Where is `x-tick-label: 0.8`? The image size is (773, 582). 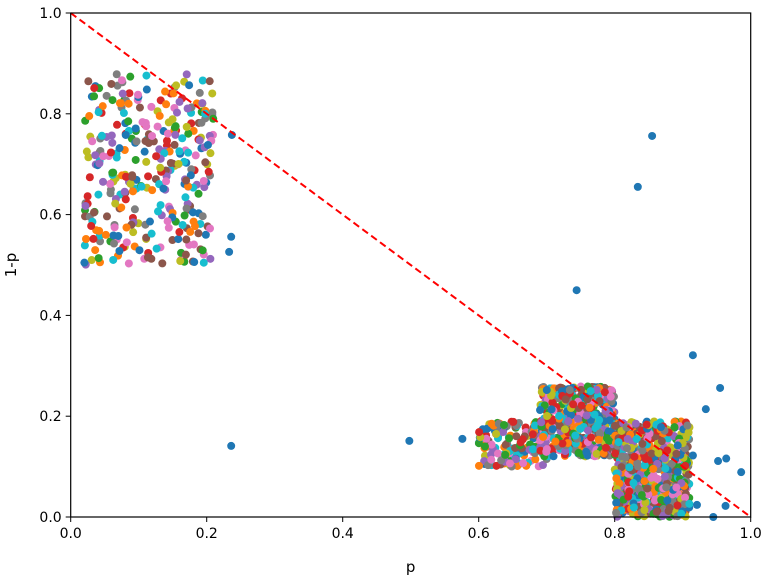 x-tick-label: 0.8 is located at coordinates (615, 534).